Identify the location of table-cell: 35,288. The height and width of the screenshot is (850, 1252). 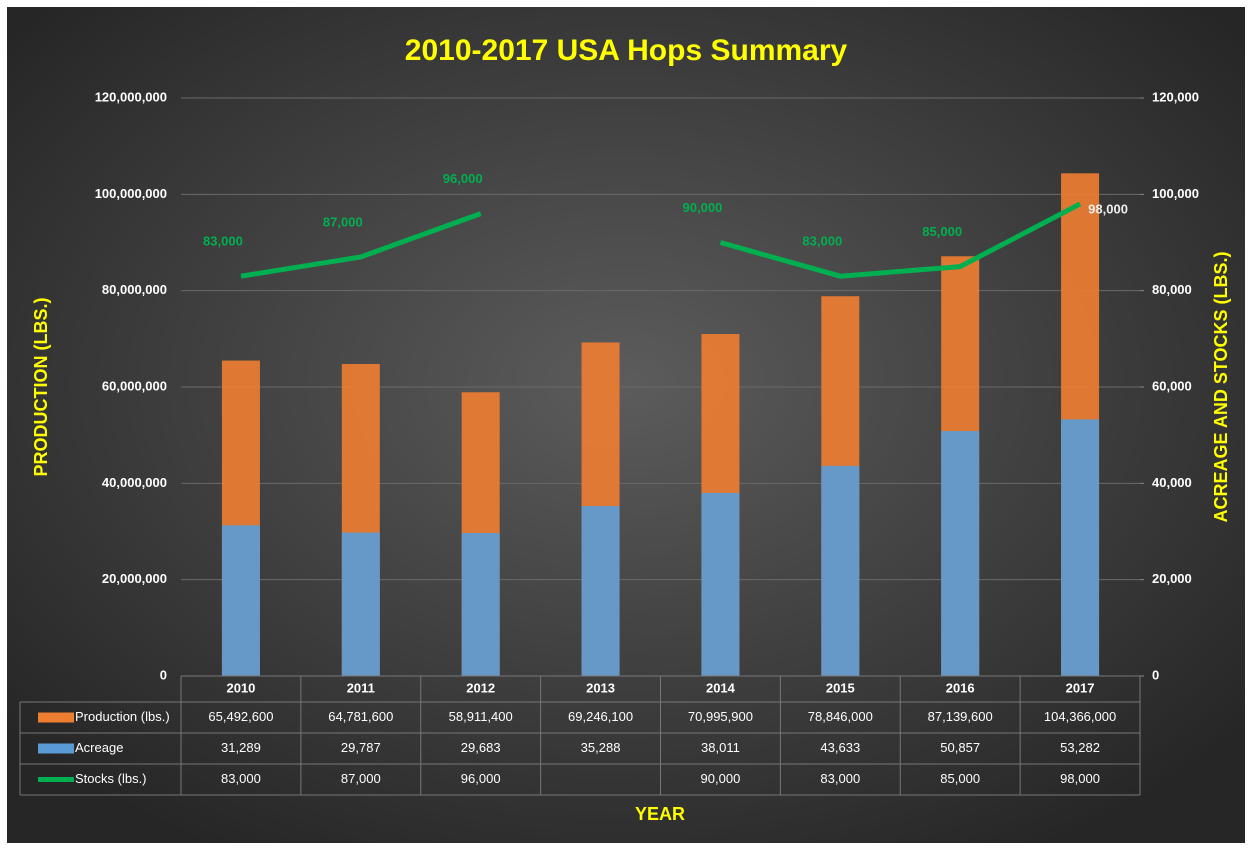
(601, 747).